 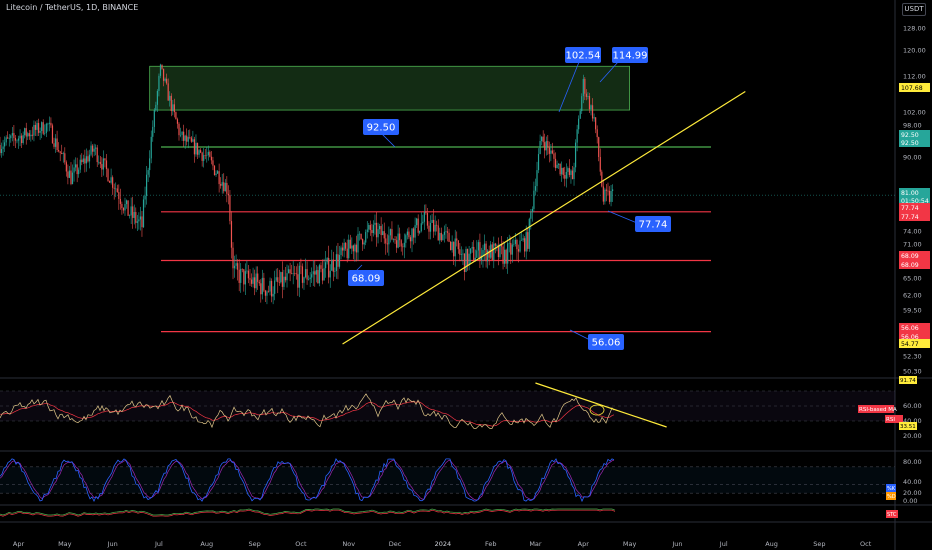 What do you see at coordinates (914, 9) in the screenshot?
I see `currency-unit-button: USDT` at bounding box center [914, 9].